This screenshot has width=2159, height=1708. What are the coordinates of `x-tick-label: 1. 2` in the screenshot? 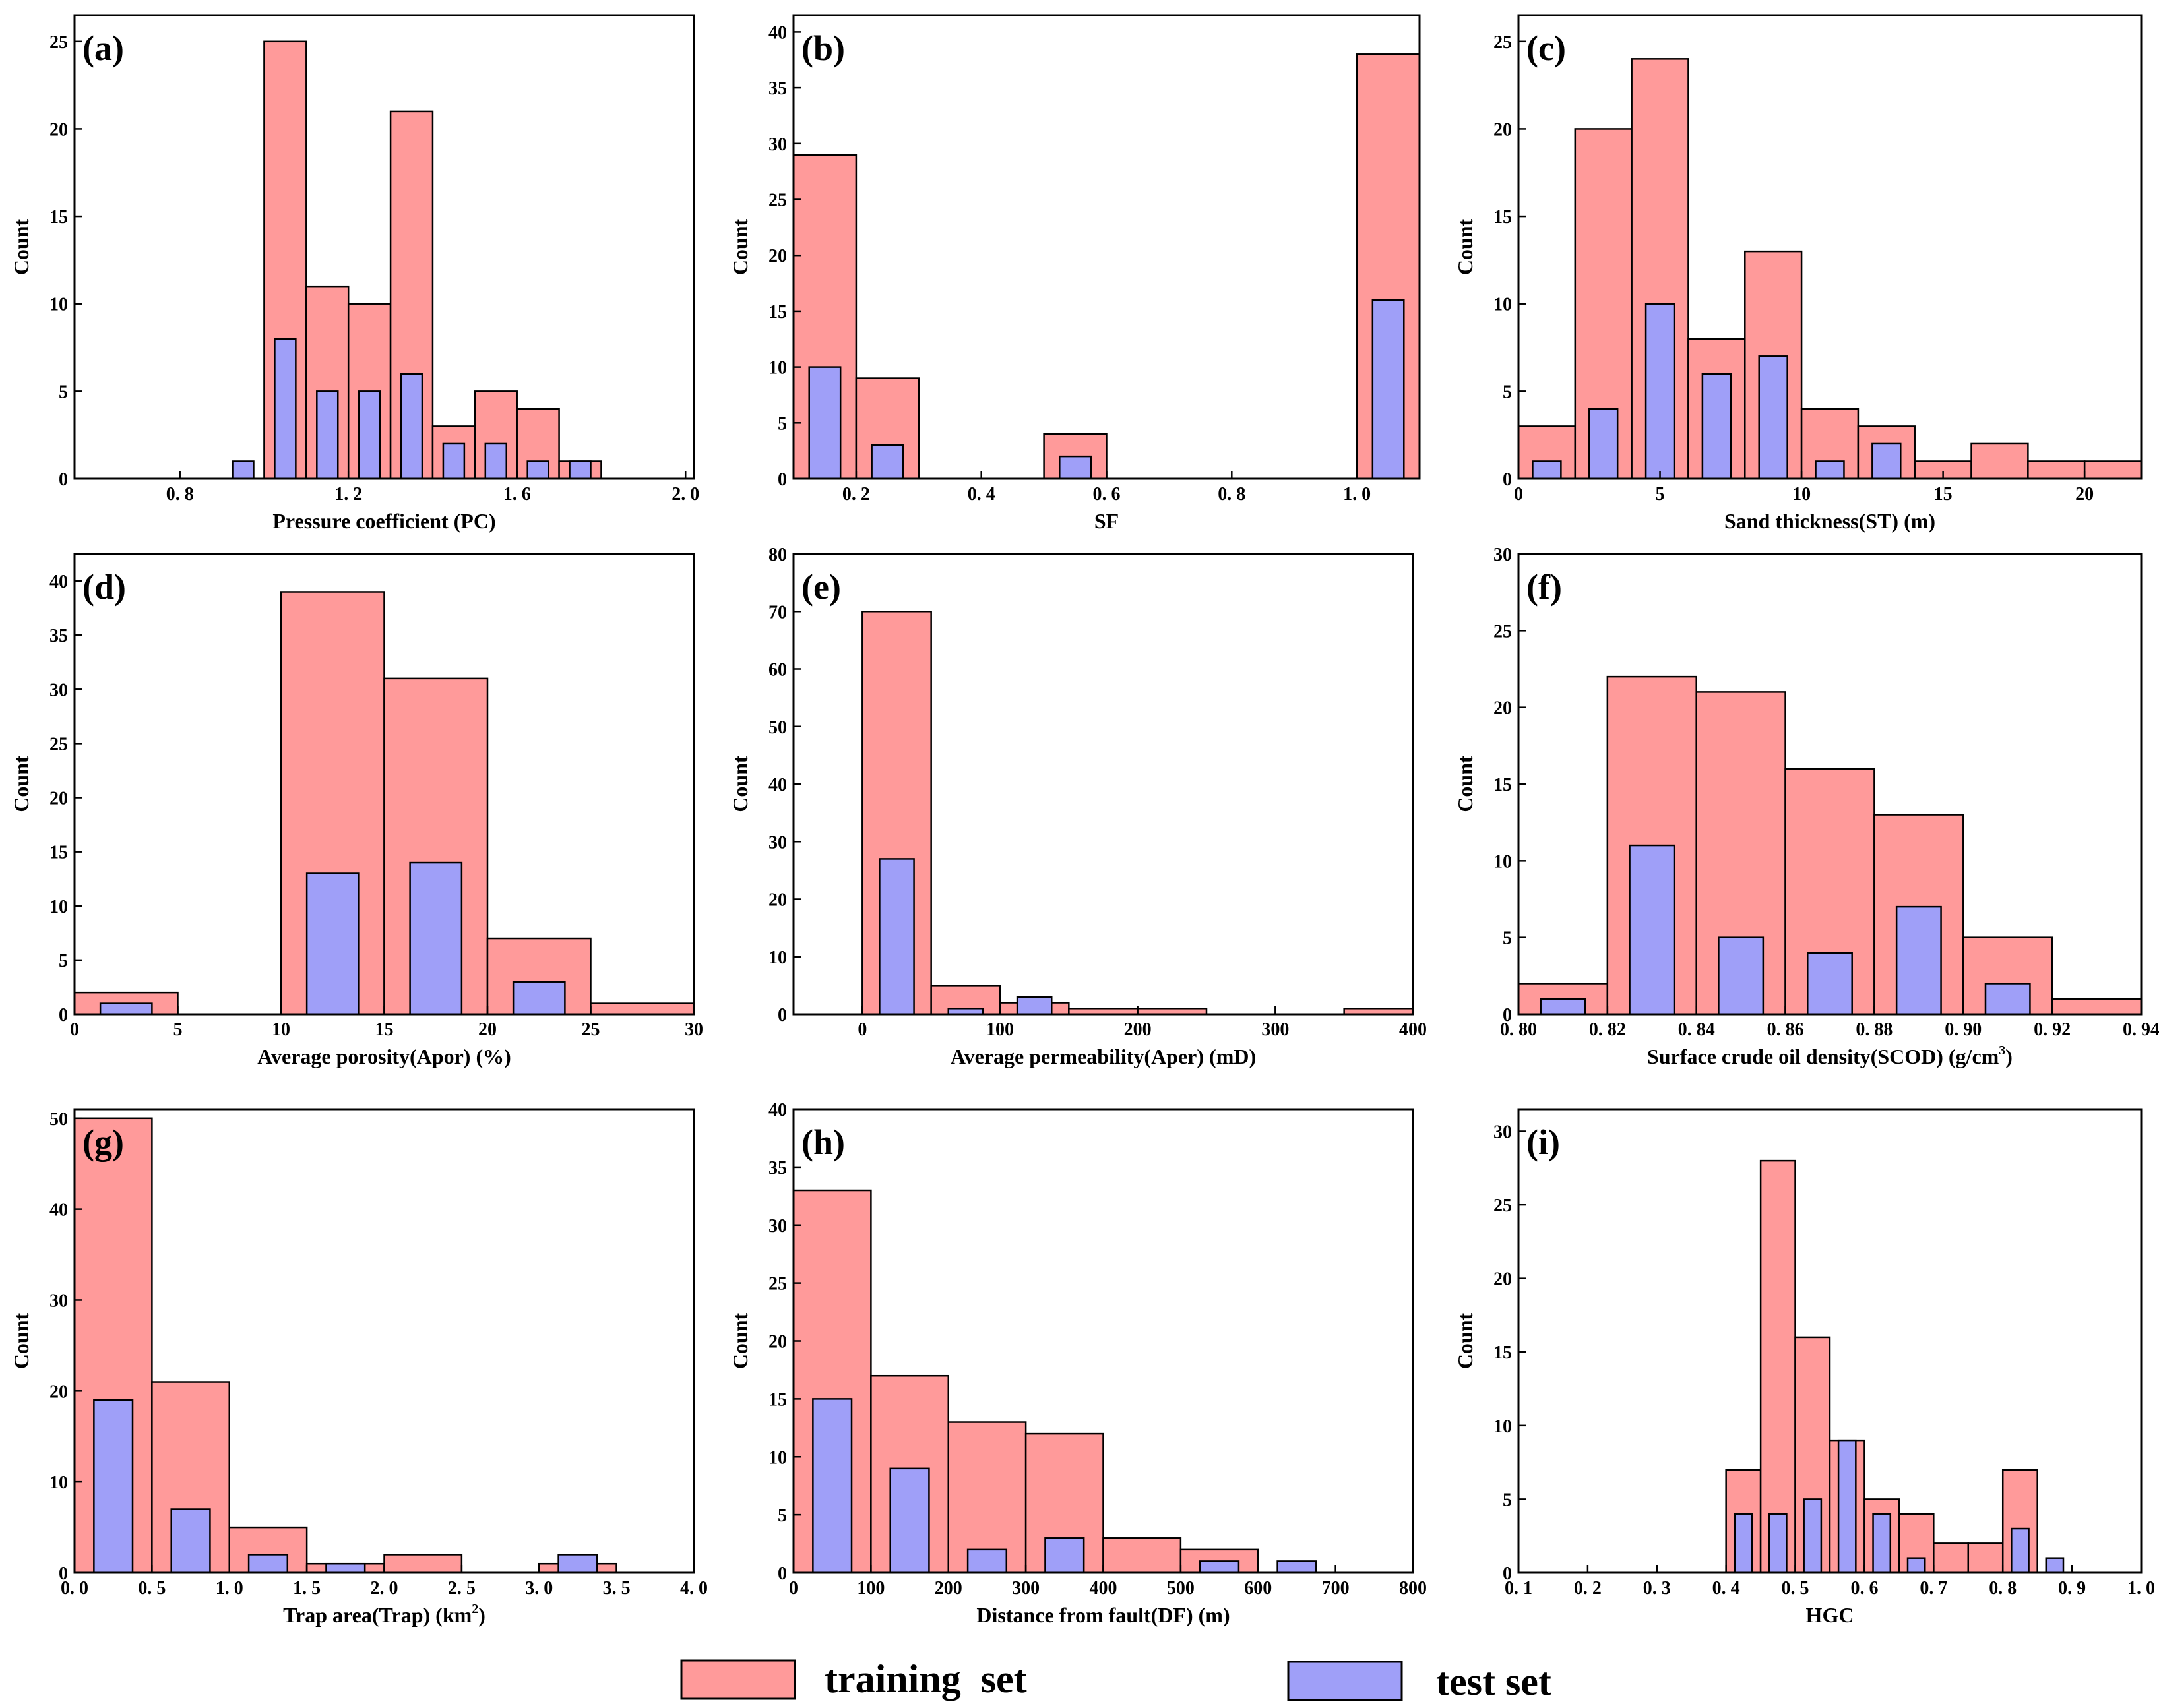 It's located at (348, 494).